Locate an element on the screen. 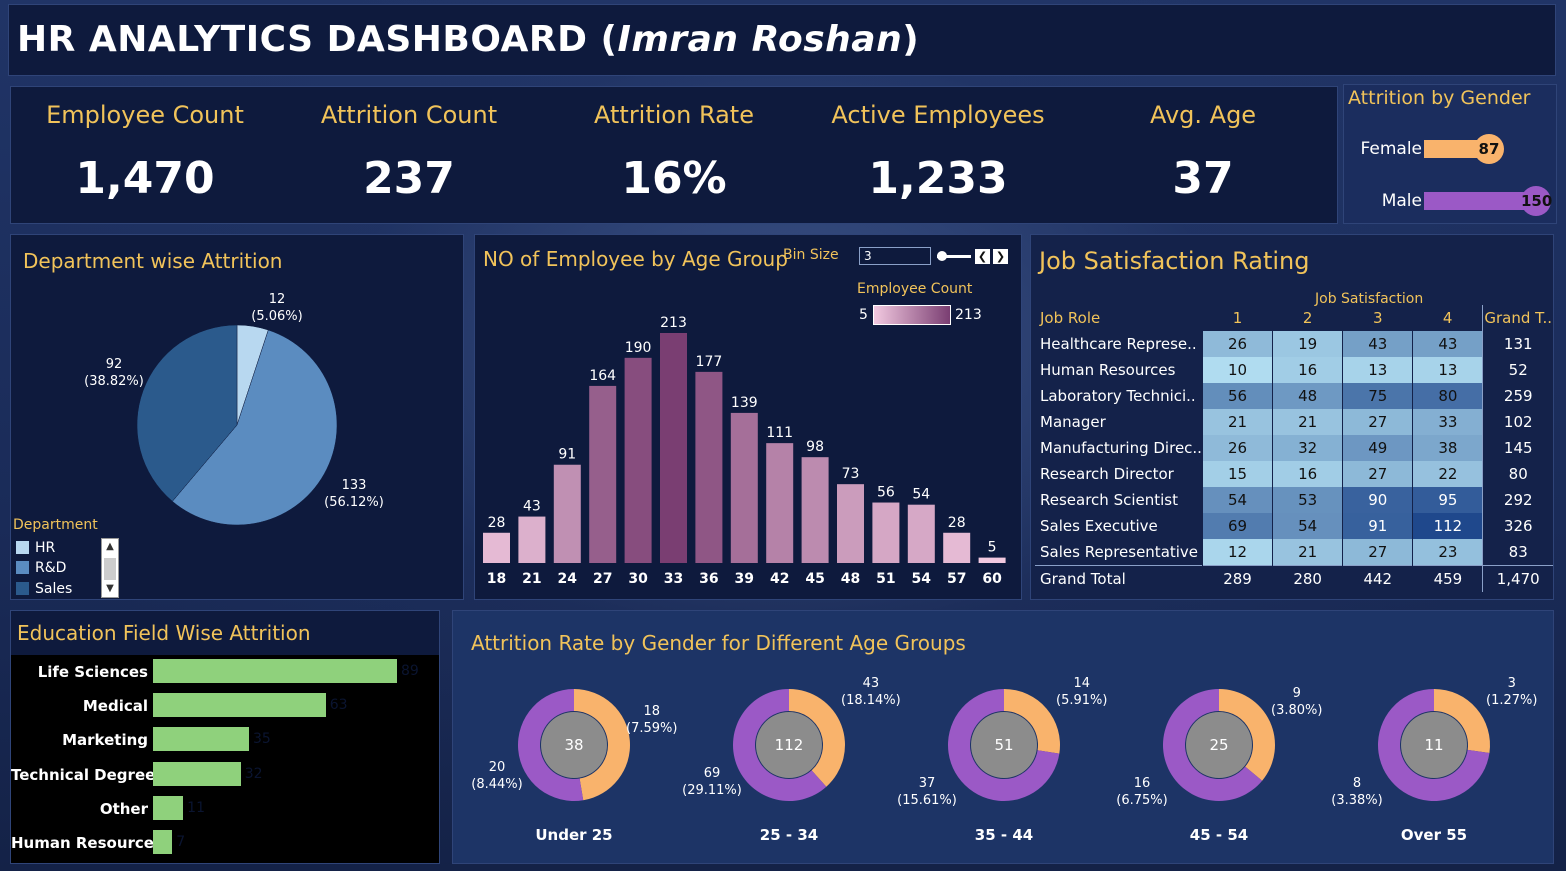 Image resolution: width=1566 pixels, height=871 pixels. legend-item-rd: R&D is located at coordinates (41, 568).